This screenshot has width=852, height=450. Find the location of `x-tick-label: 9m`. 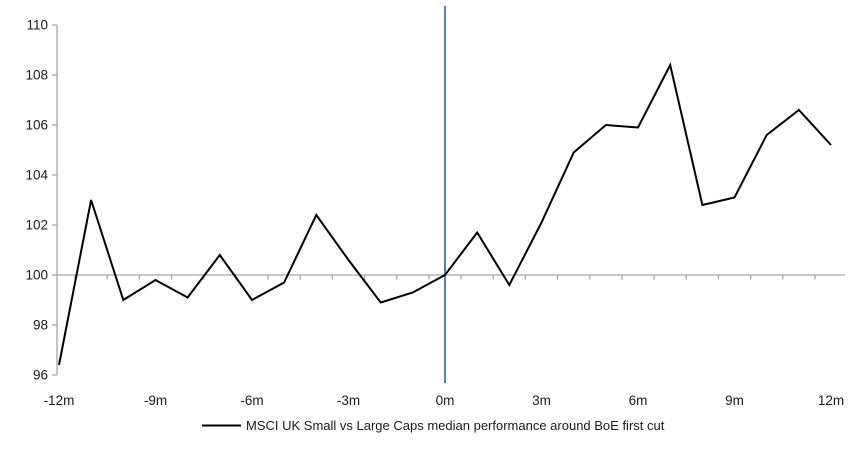

x-tick-label: 9m is located at coordinates (734, 400).